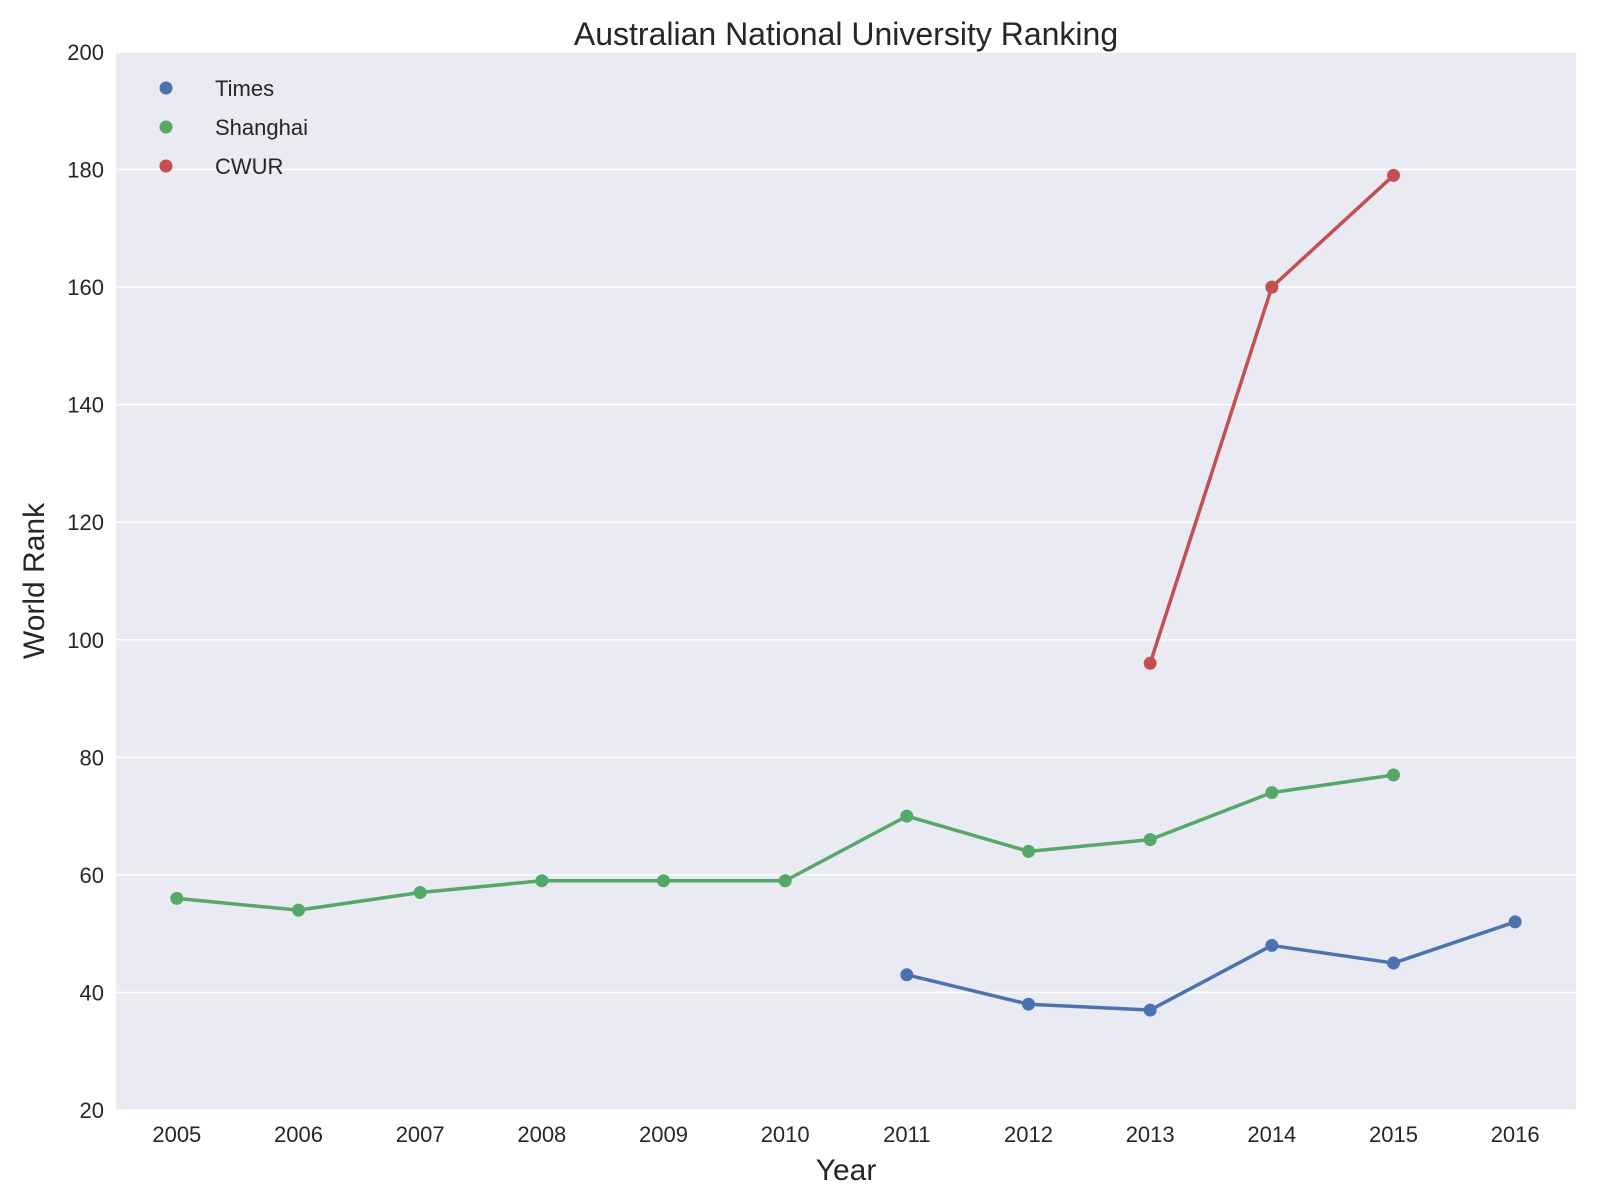  What do you see at coordinates (92, 757) in the screenshot?
I see `y-tick-label: 80` at bounding box center [92, 757].